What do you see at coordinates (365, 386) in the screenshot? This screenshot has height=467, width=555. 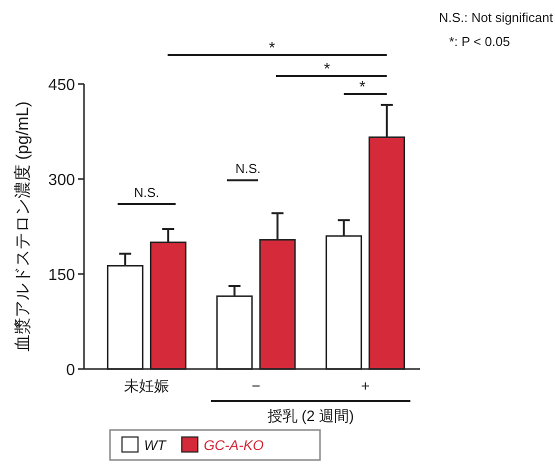 I see `x-tick-label: +` at bounding box center [365, 386].